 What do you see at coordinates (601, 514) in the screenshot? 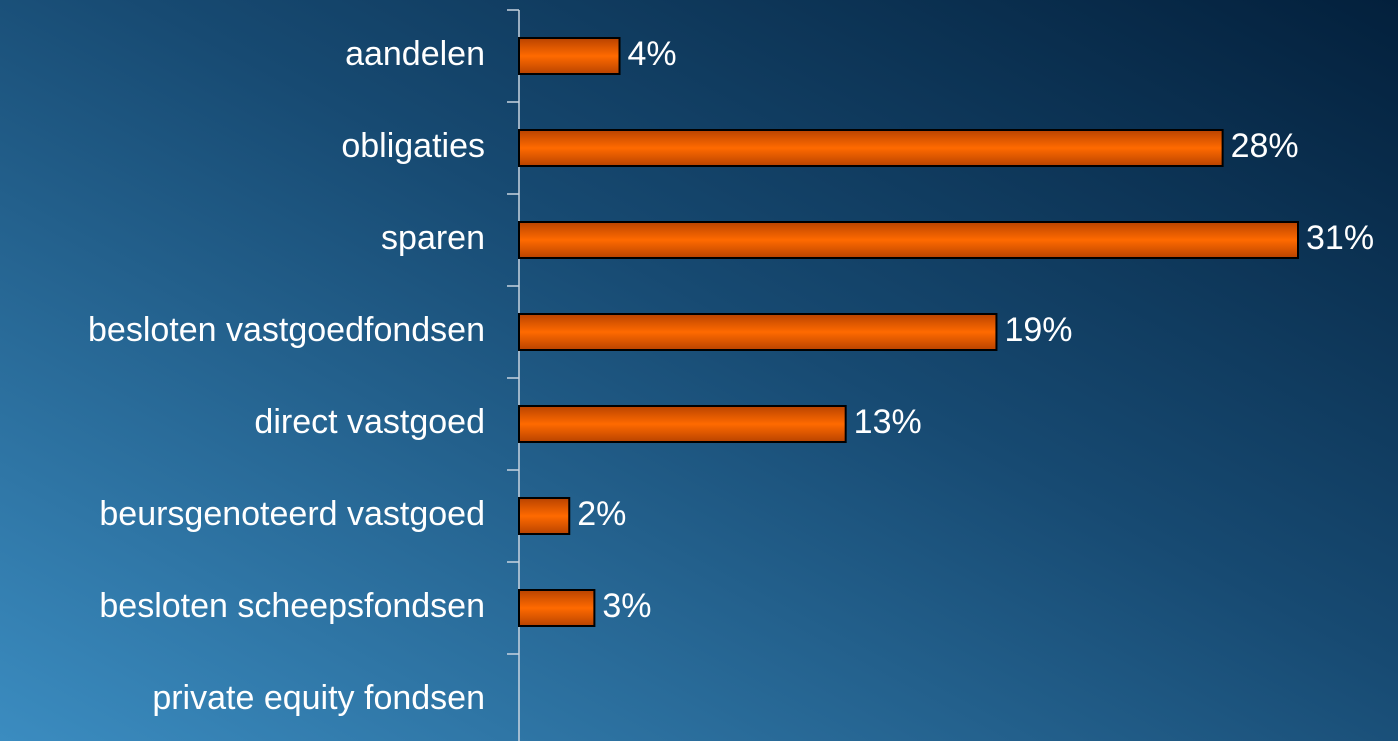
I see `value-label: 2%` at bounding box center [601, 514].